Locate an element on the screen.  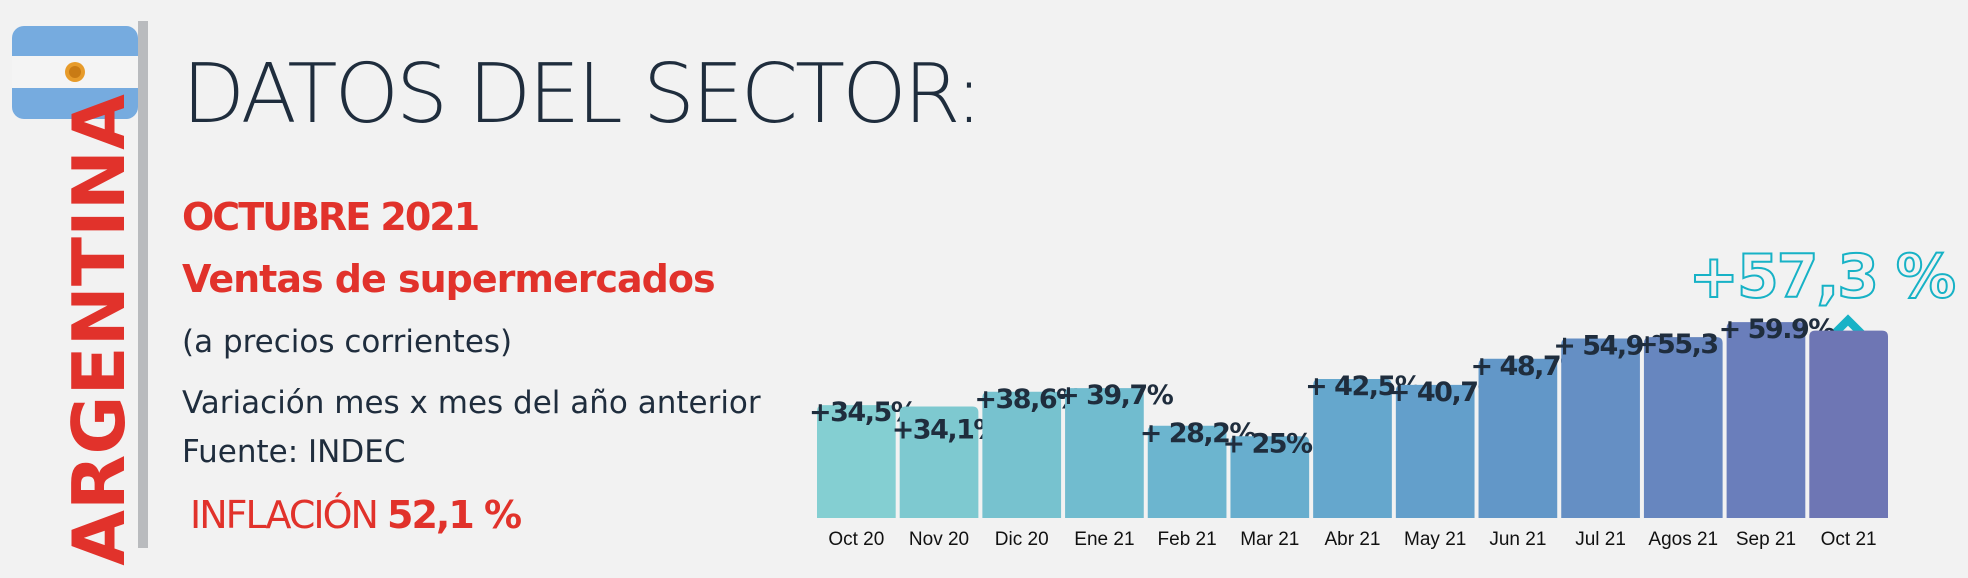
x-tick-label: Nov 20 is located at coordinates (939, 539).